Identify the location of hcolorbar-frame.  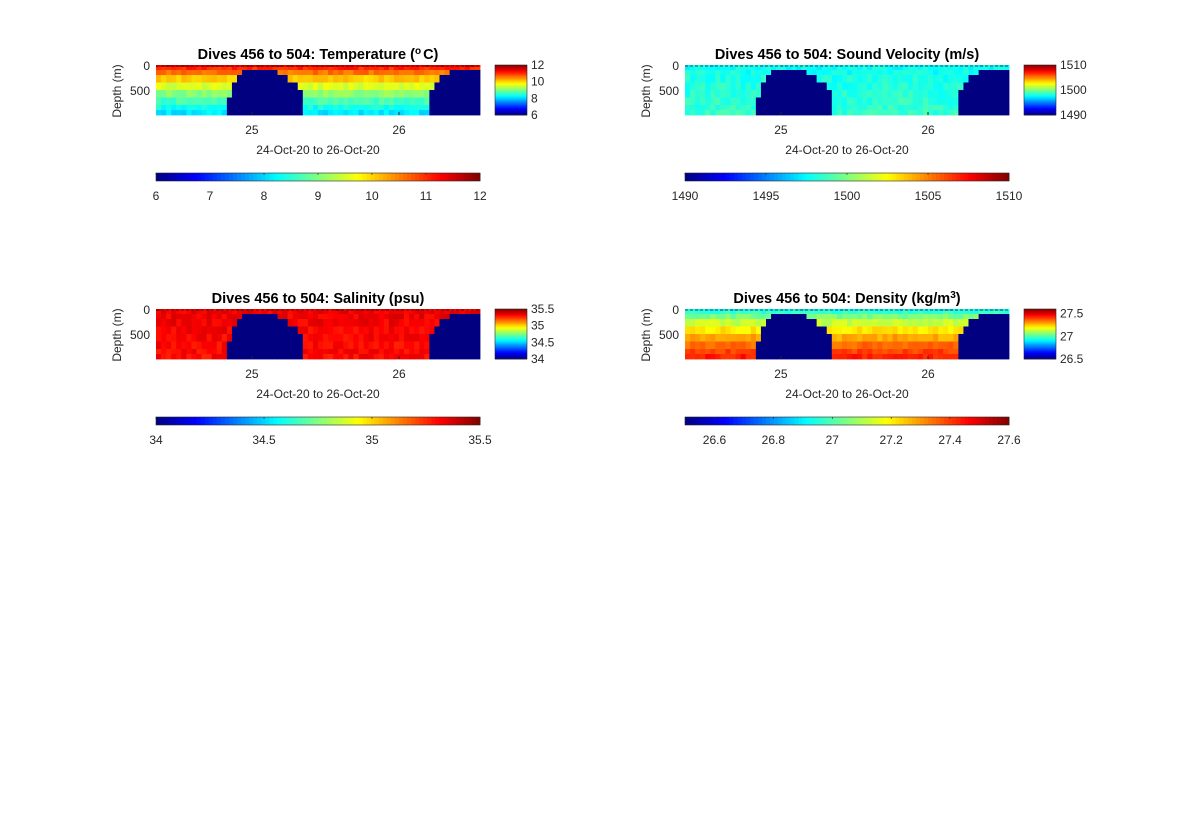
(318, 421).